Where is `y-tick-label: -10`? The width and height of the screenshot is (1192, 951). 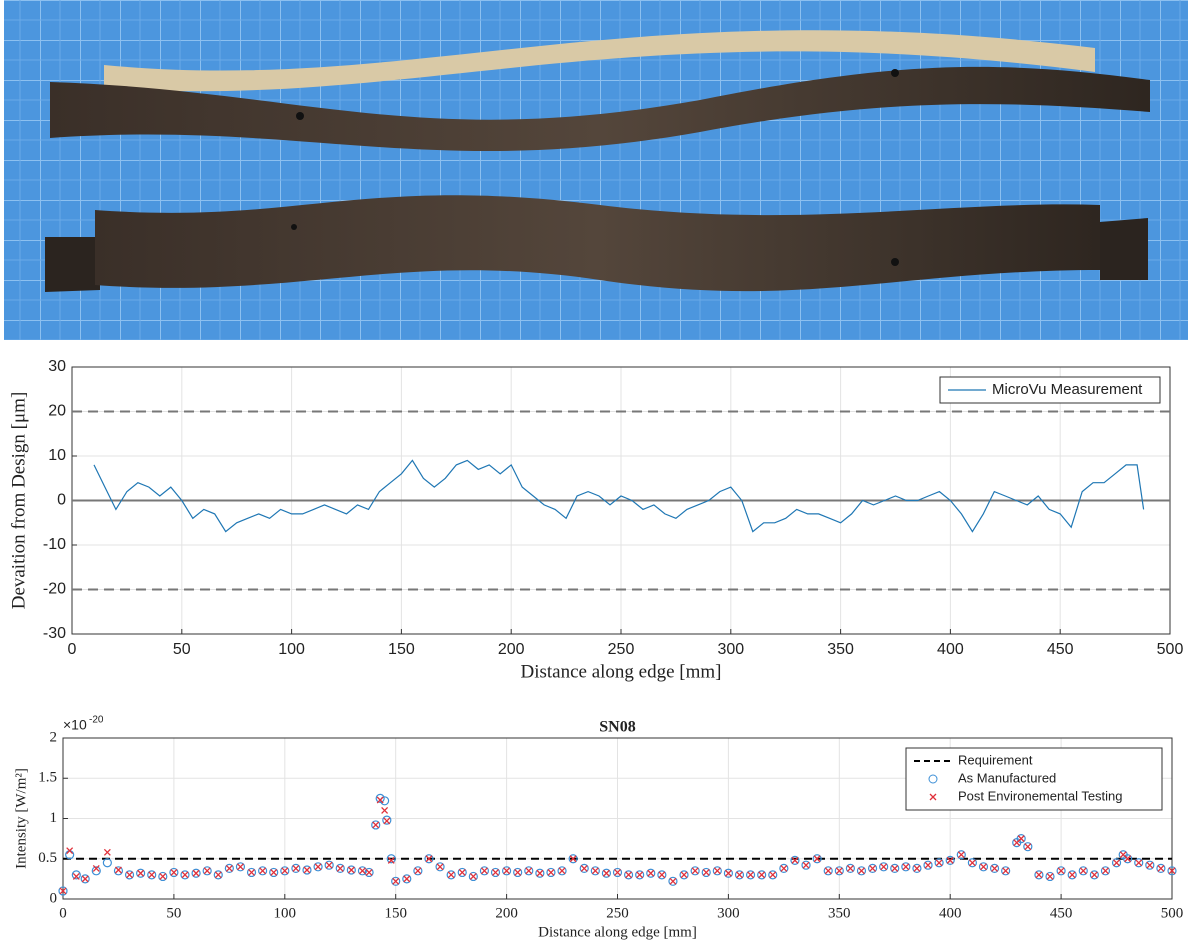 y-tick-label: -10 is located at coordinates (54, 544).